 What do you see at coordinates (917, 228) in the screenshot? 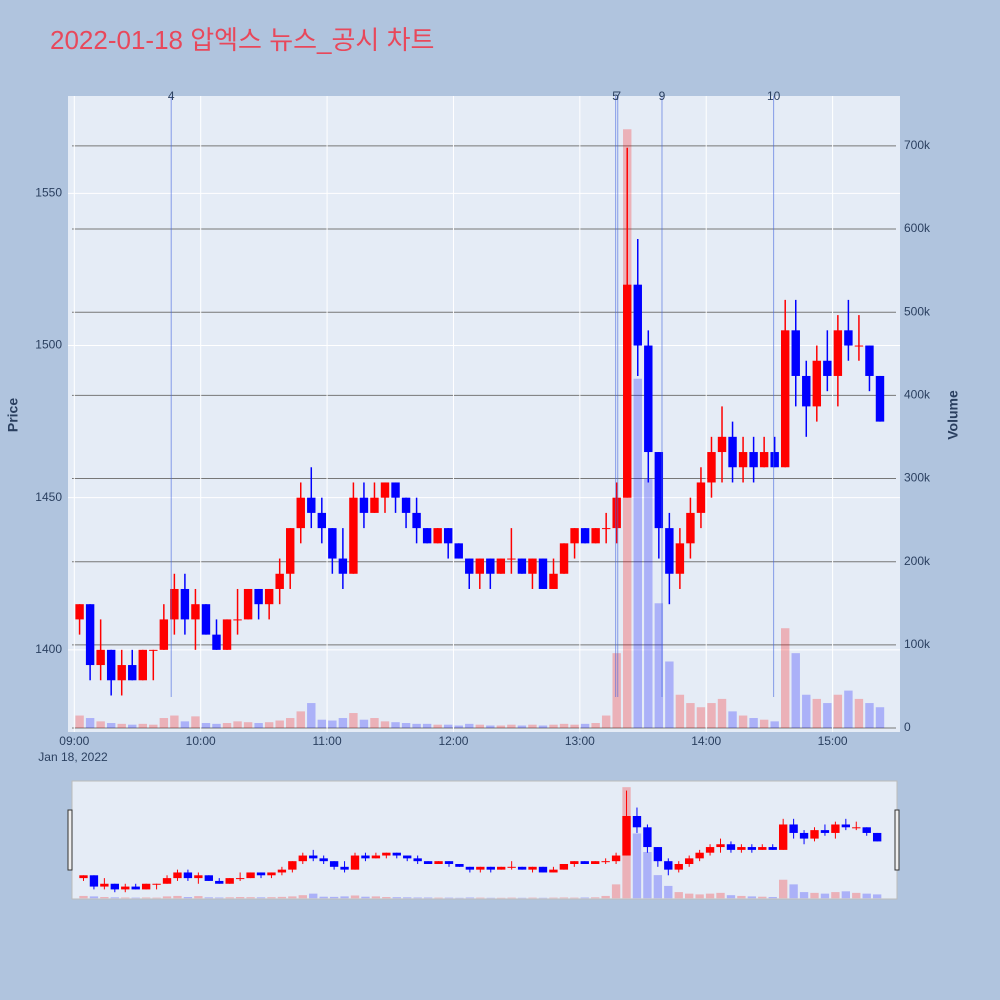
I see `y2-tick-label: 600k` at bounding box center [917, 228].